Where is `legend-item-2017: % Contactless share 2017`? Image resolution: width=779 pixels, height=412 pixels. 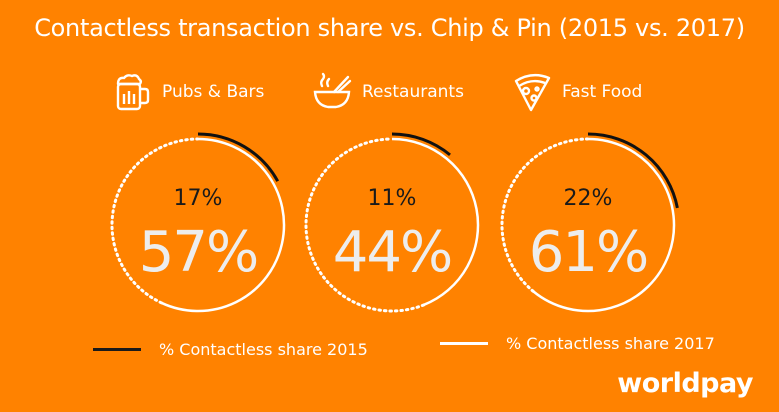 legend-item-2017: % Contactless share 2017 is located at coordinates (577, 343).